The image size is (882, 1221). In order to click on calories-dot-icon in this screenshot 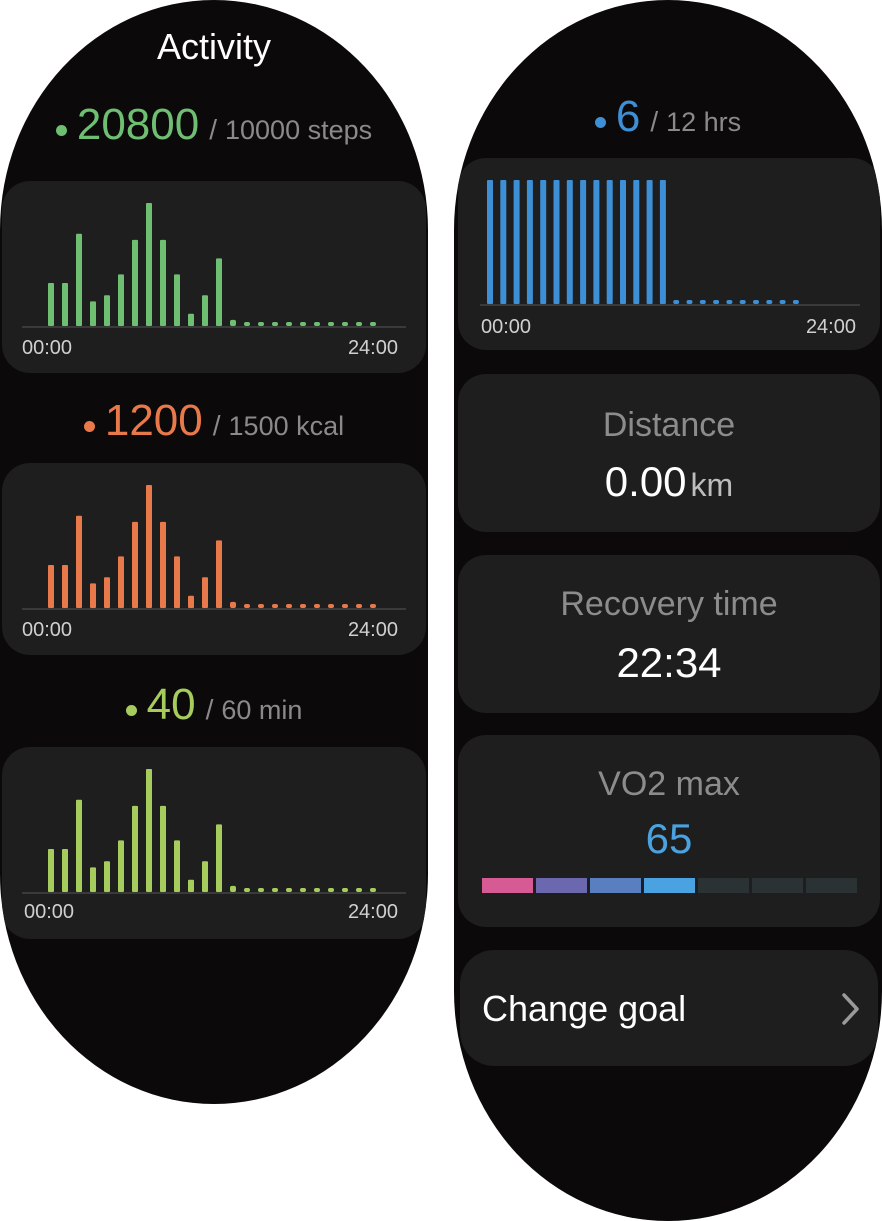, I will do `click(89, 427)`.